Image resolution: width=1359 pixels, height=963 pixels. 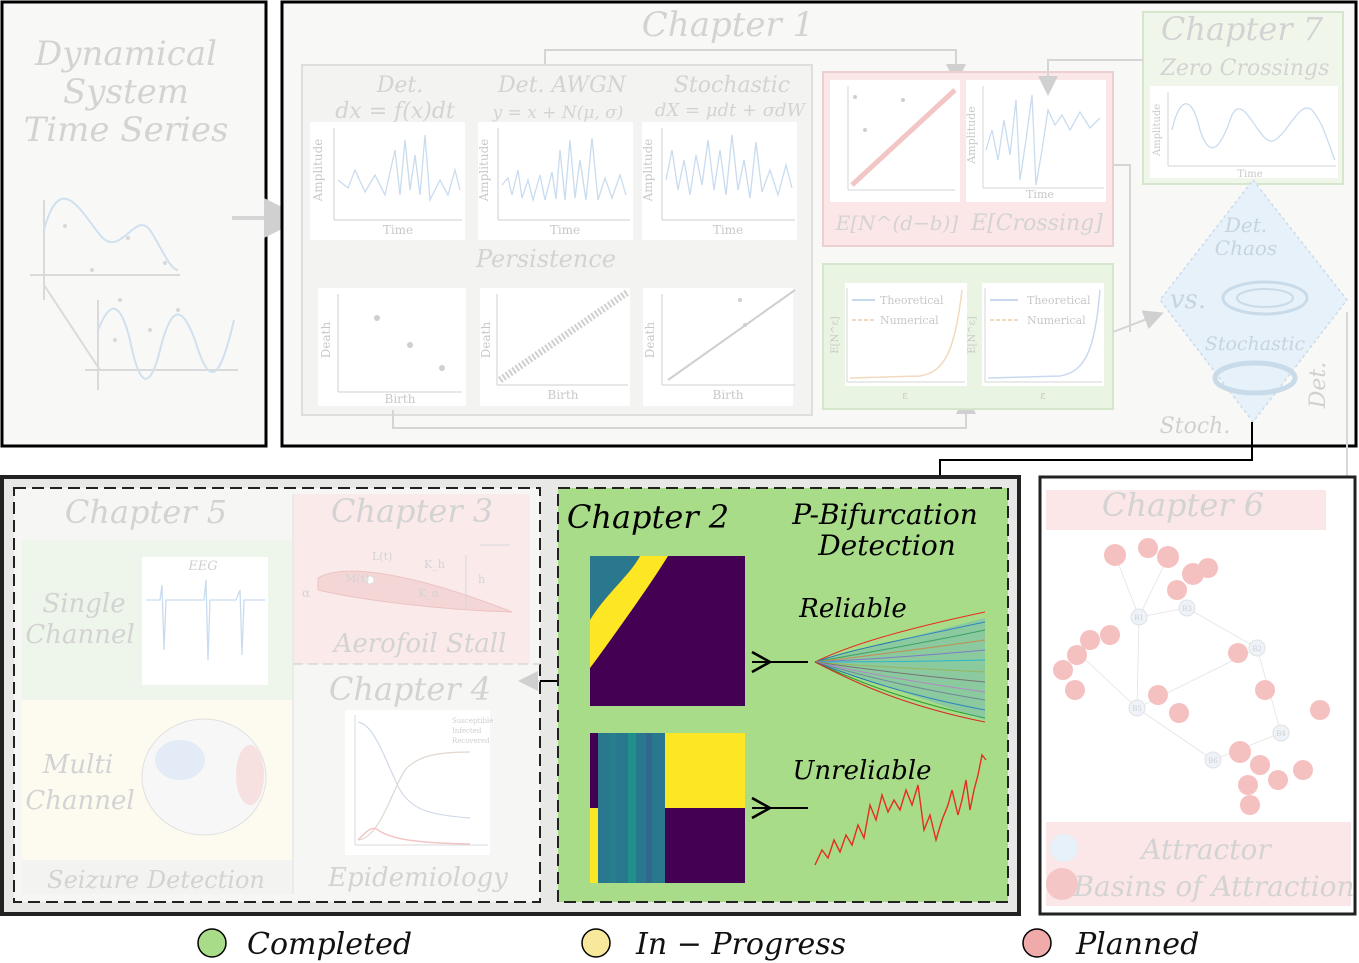 I want to click on status-legend: Completed In − Progress Planned, so click(x=698, y=944).